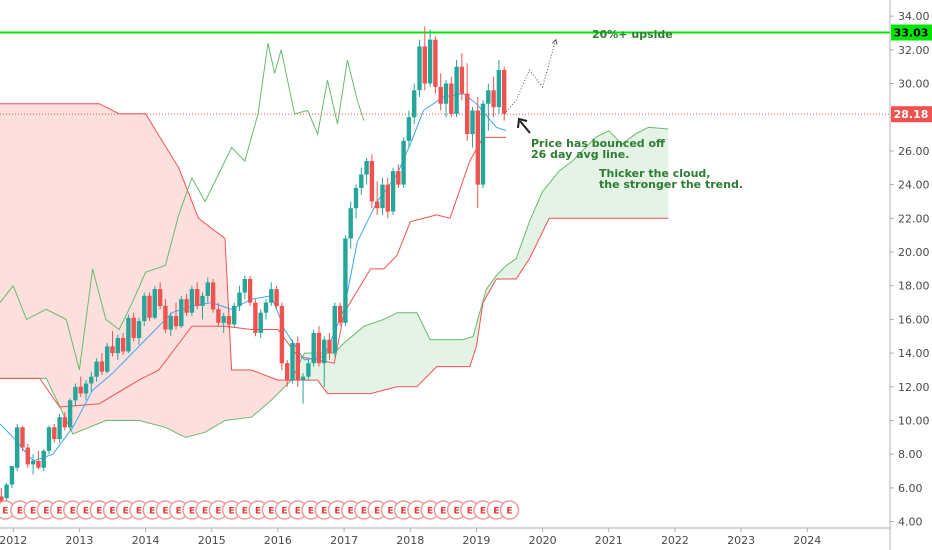  What do you see at coordinates (914, 151) in the screenshot?
I see `y-tick-label: 26.00` at bounding box center [914, 151].